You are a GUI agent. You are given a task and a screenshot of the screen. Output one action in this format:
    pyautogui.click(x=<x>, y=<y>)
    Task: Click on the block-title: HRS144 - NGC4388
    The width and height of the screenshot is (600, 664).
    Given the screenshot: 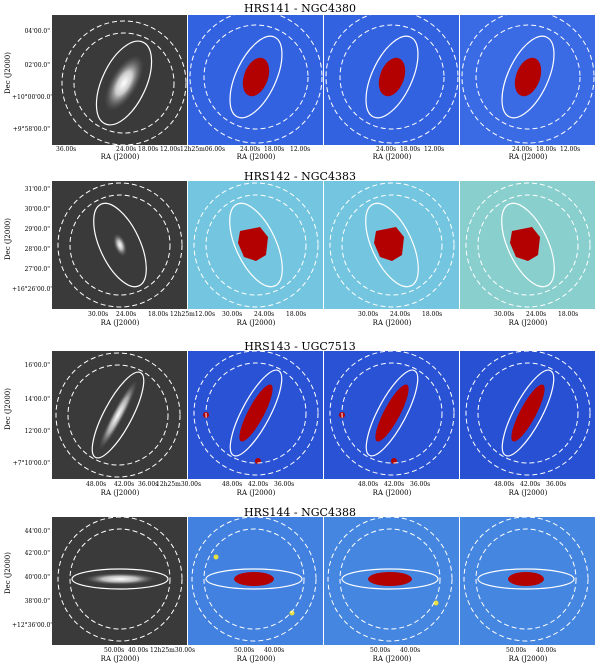 What is the action you would take?
    pyautogui.click(x=300, y=512)
    